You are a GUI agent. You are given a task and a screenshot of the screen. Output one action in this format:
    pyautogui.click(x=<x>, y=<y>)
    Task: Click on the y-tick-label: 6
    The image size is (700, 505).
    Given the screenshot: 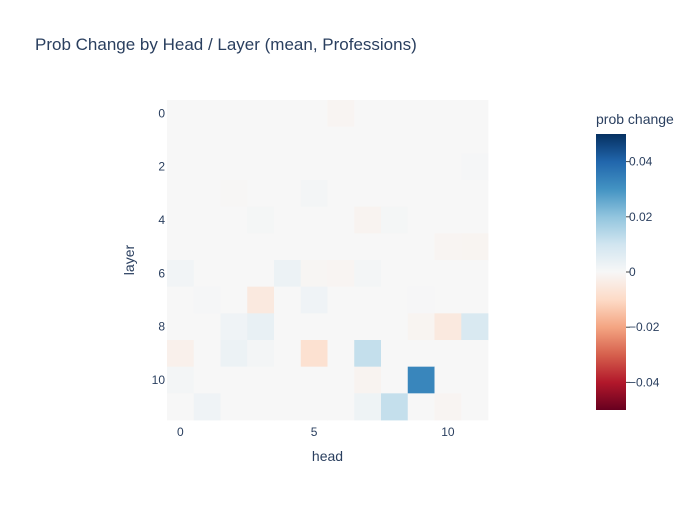 What is the action you would take?
    pyautogui.click(x=161, y=273)
    